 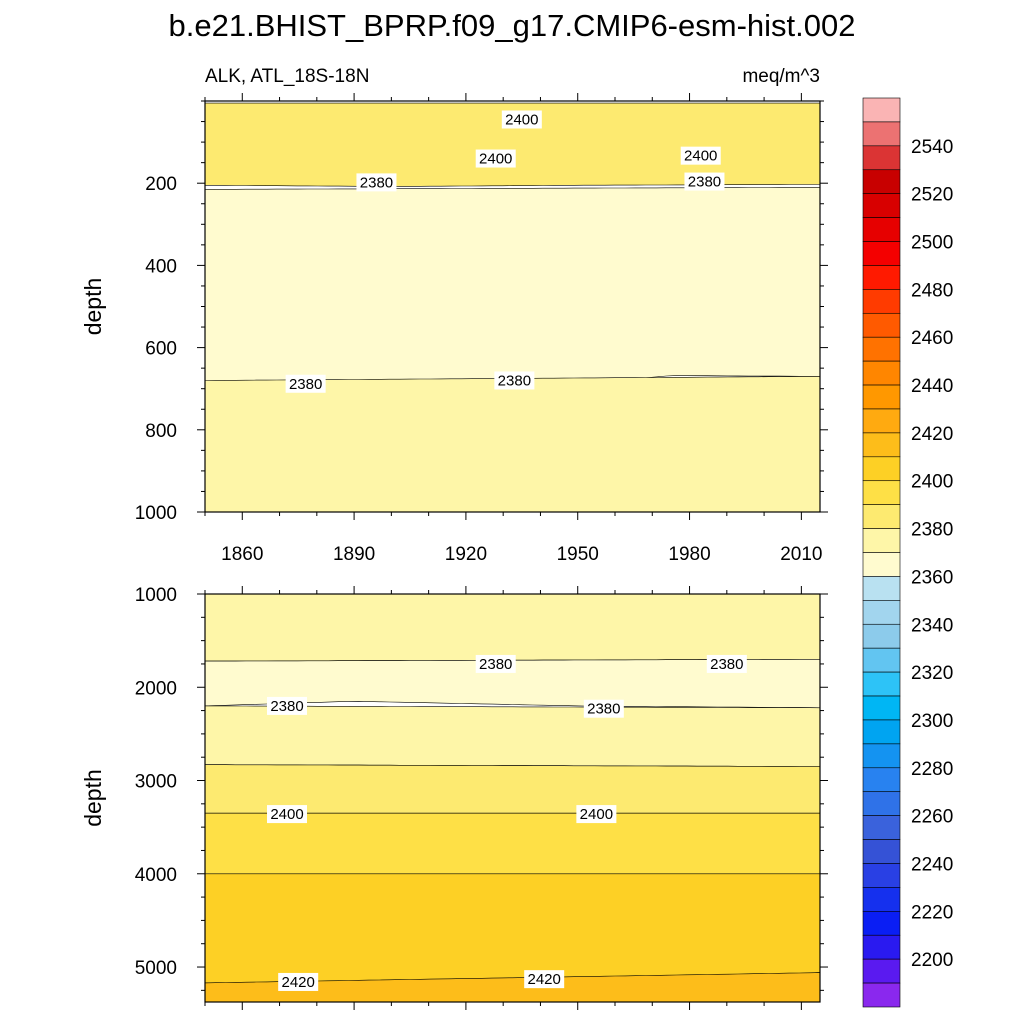 I want to click on colorbar-label: 2320, so click(x=932, y=673).